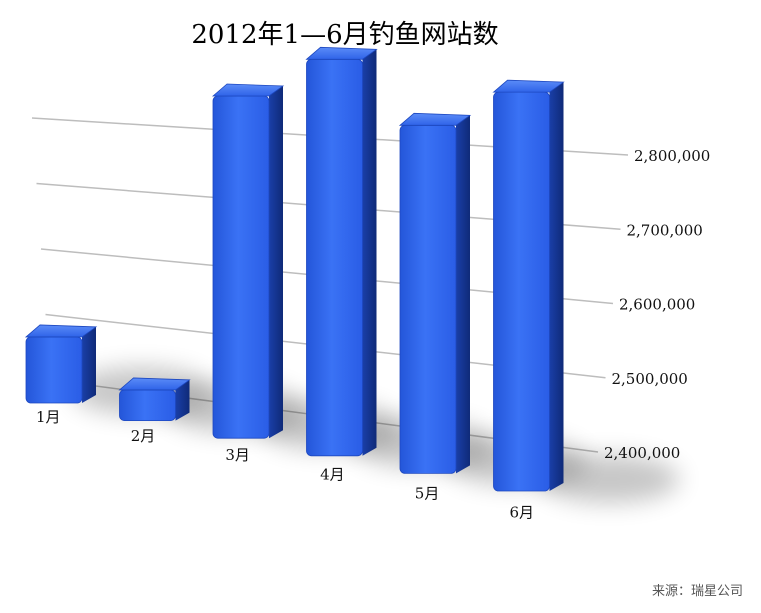  I want to click on y-tick-label: 2,800,000, so click(672, 156).